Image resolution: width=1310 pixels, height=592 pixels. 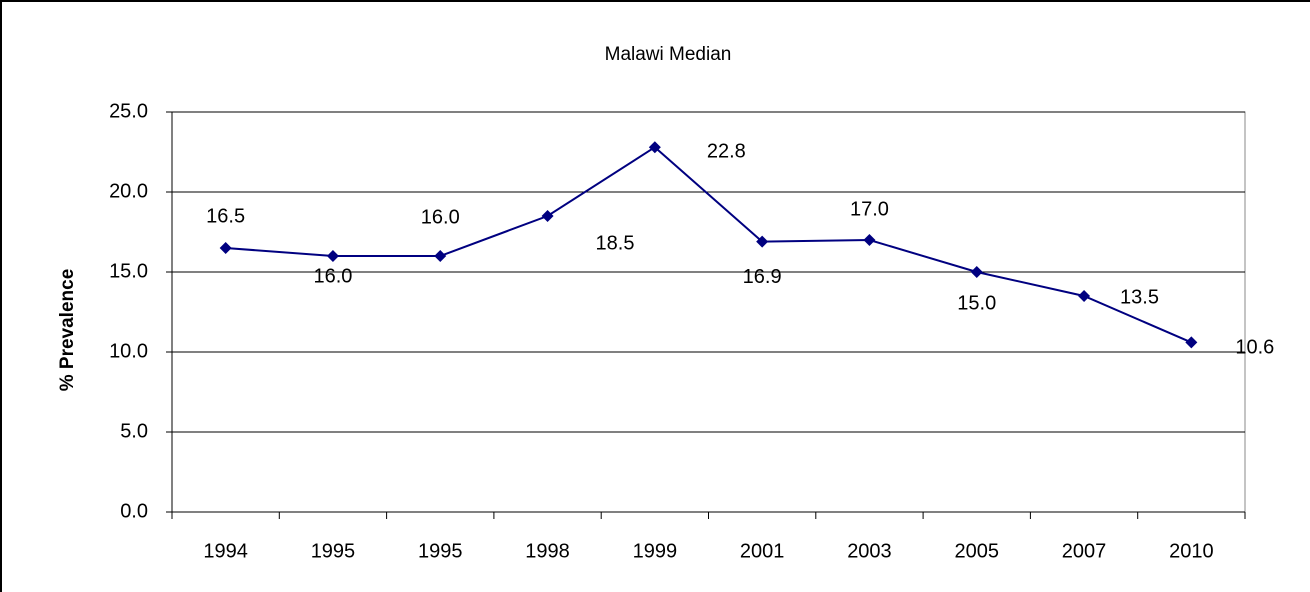 I want to click on x-tick-label: 1994, so click(x=225, y=551).